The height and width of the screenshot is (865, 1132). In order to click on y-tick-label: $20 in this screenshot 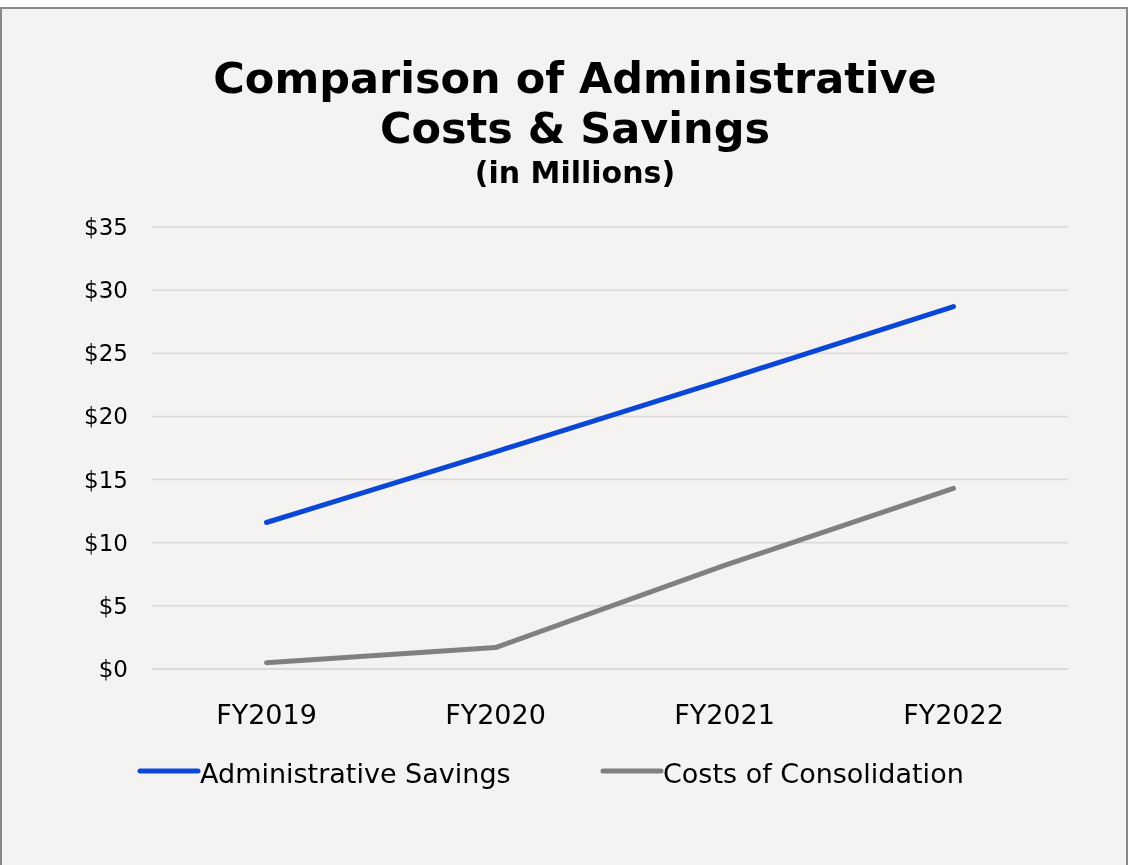, I will do `click(106, 416)`.